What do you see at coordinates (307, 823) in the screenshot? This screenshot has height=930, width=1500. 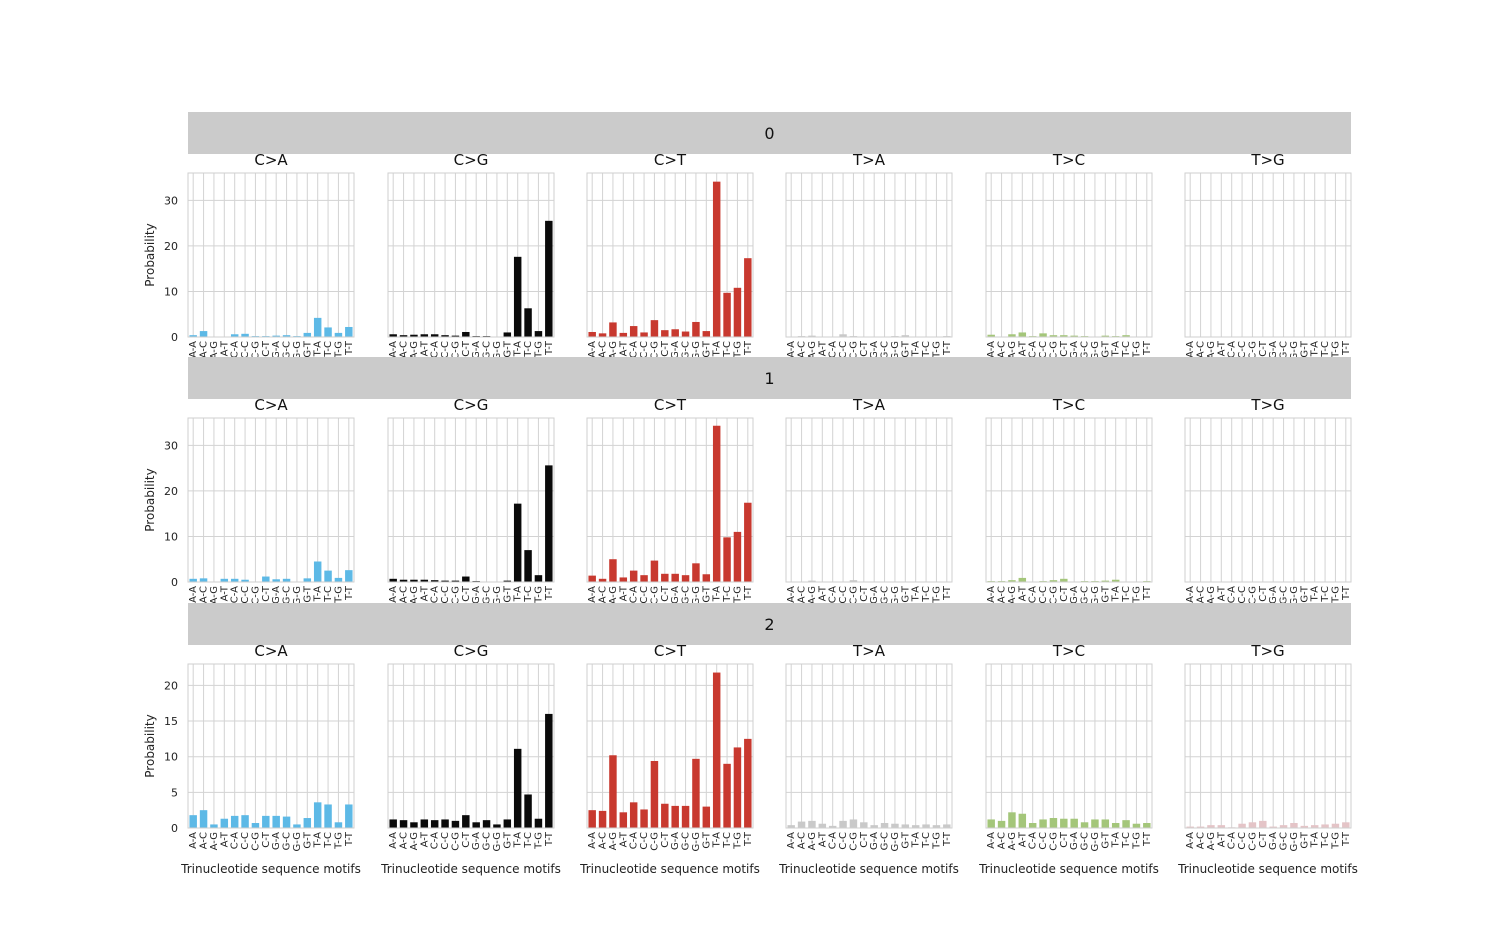 I see `bar-C>A-G-T` at bounding box center [307, 823].